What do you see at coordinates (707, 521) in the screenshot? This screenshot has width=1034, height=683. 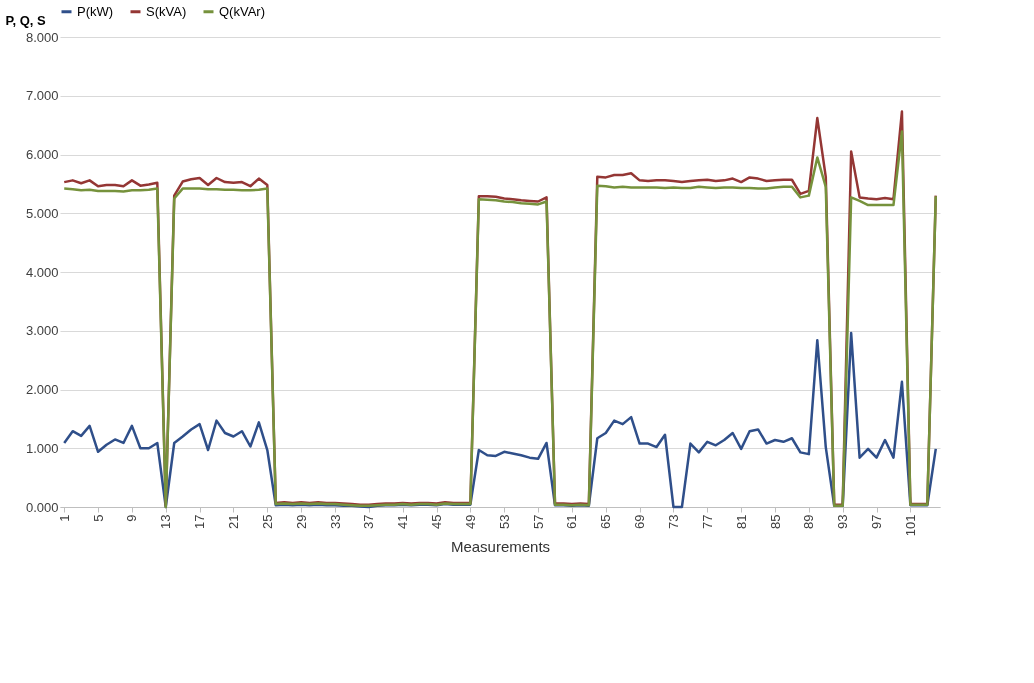 I see `x-tick-label: 77` at bounding box center [707, 521].